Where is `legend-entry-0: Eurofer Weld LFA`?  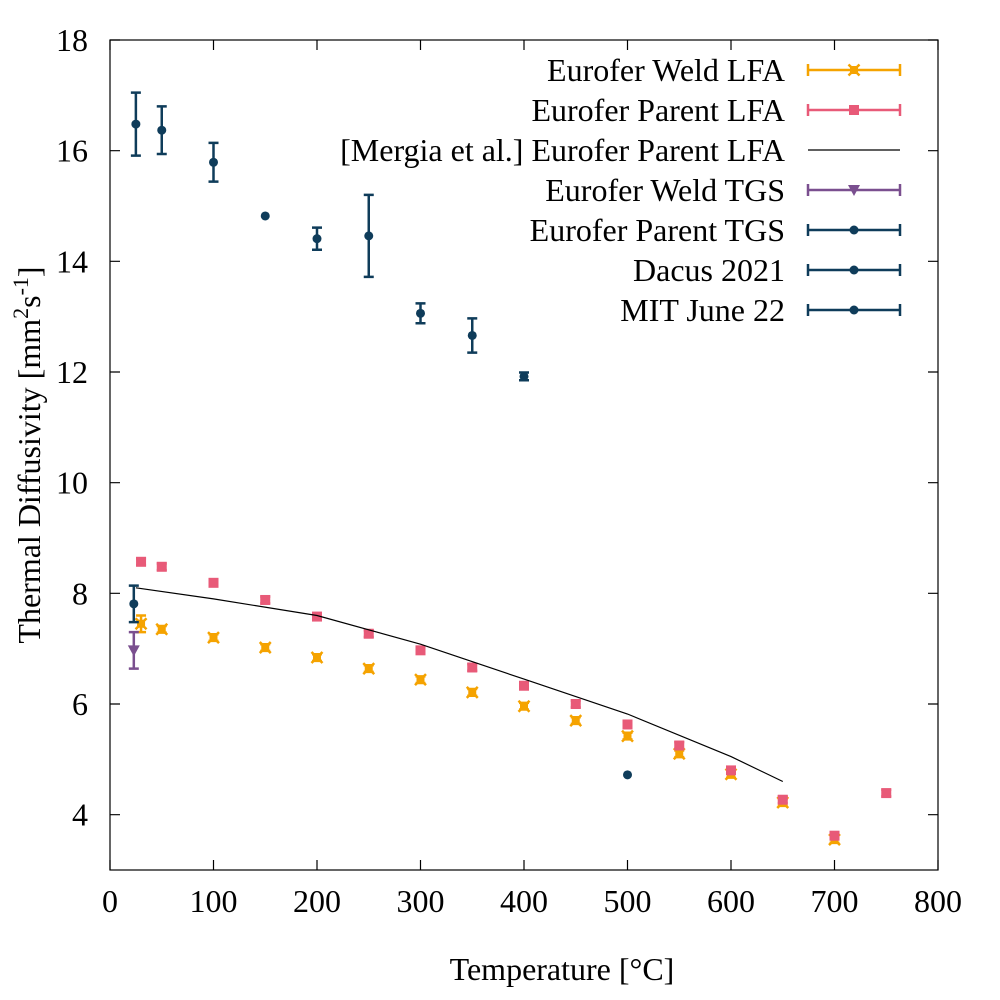 legend-entry-0: Eurofer Weld LFA is located at coordinates (724, 70).